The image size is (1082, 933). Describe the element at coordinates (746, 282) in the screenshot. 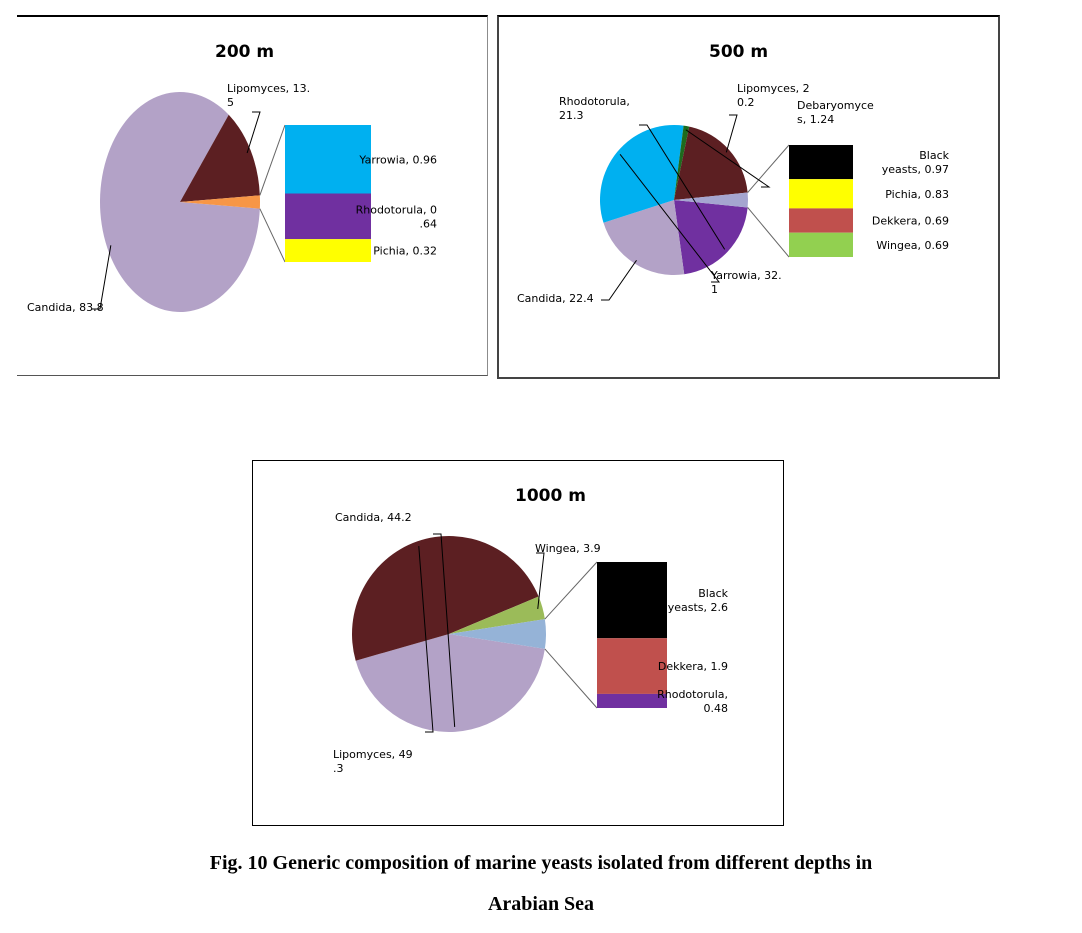

I see `slice-label-yarrowia-500-m: Yarrowia, 32. 1` at that location.